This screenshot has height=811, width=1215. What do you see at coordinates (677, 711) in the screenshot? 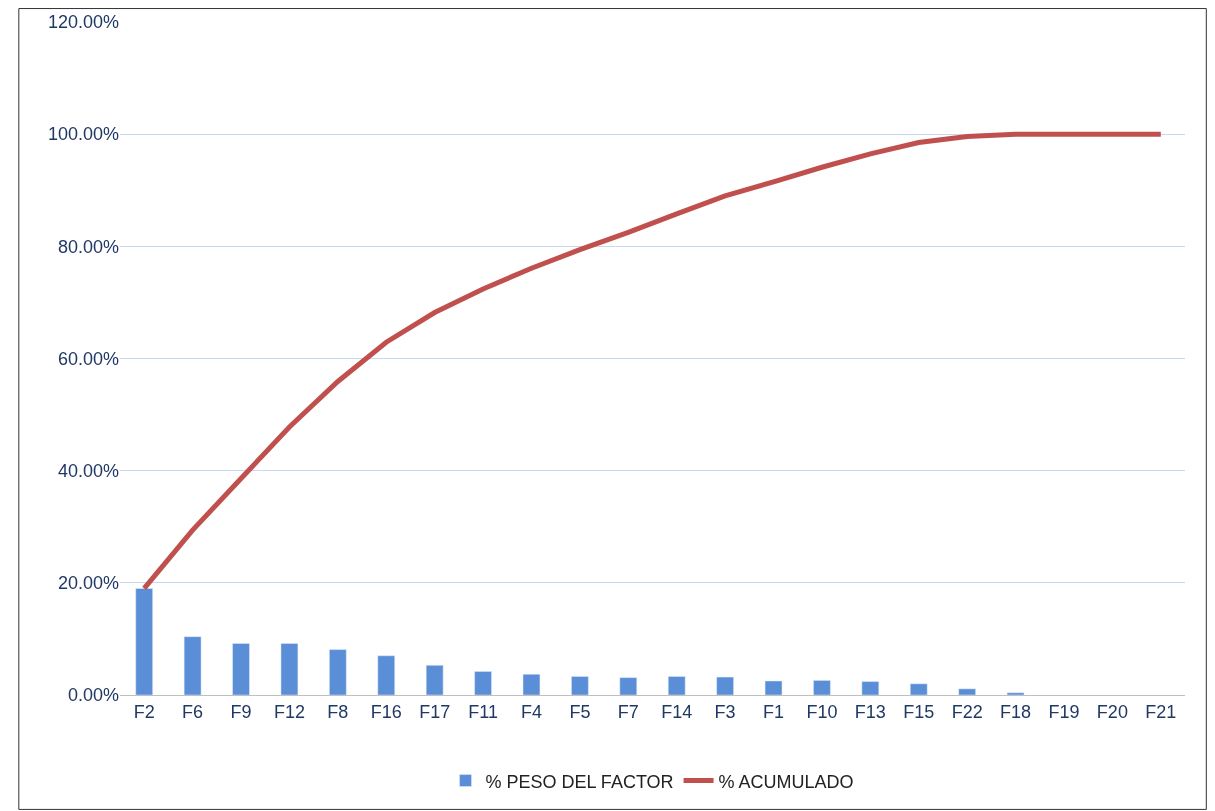
I see `x-tick-label: F14` at bounding box center [677, 711].